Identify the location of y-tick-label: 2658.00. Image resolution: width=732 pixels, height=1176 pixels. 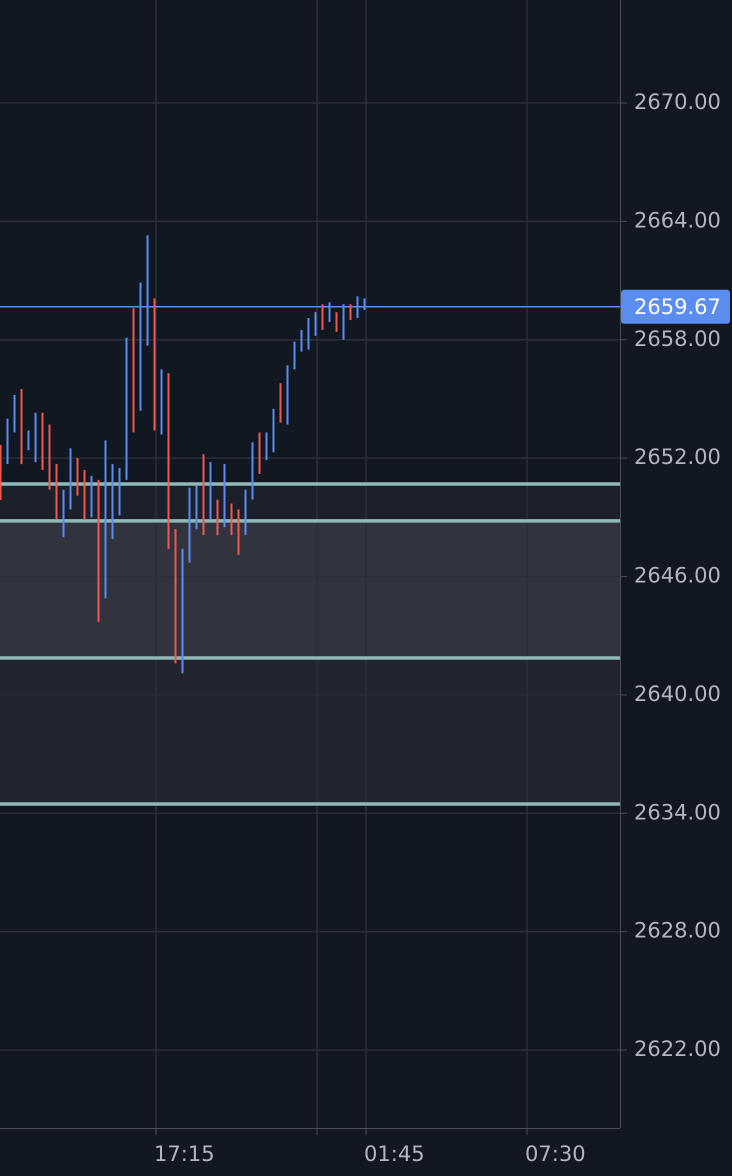
(677, 339).